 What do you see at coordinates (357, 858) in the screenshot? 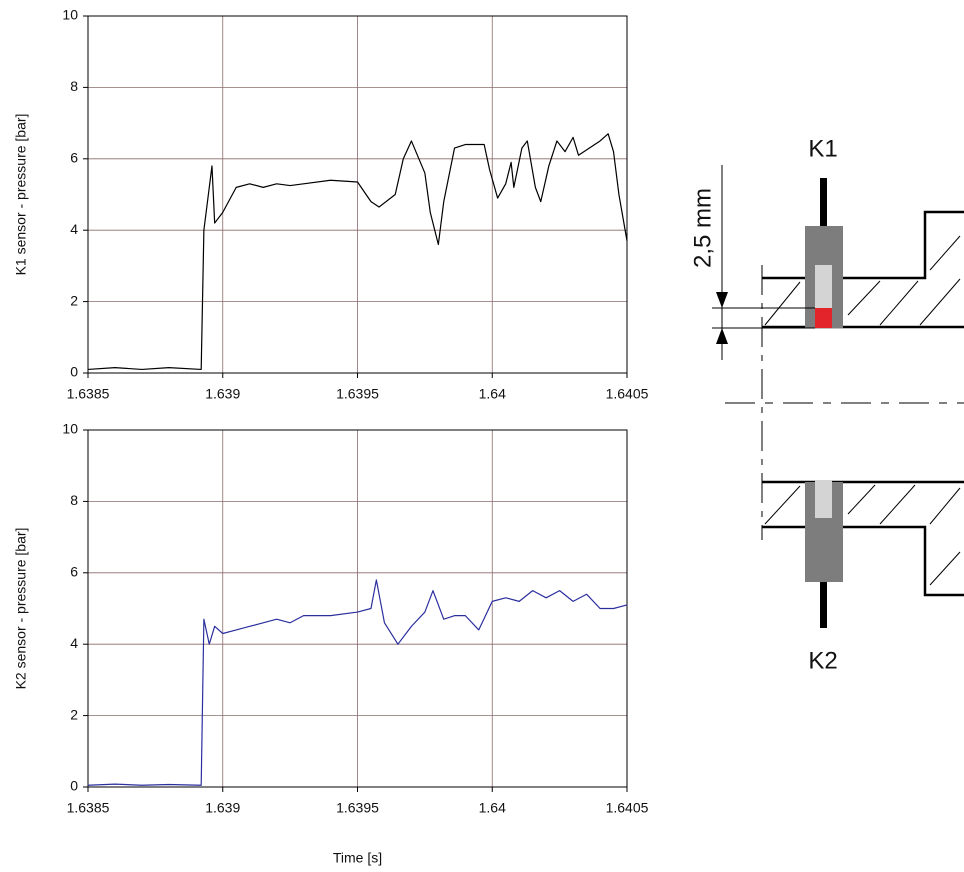
I see `x-axis-label: Time [s]` at bounding box center [357, 858].